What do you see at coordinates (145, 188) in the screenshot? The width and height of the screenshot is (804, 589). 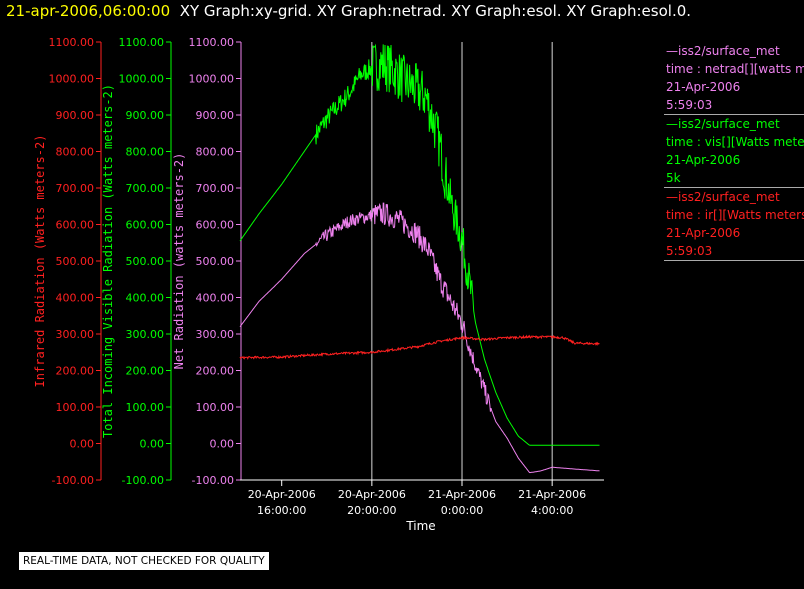 I see `y-tick-label-vis: 700.00` at bounding box center [145, 188].